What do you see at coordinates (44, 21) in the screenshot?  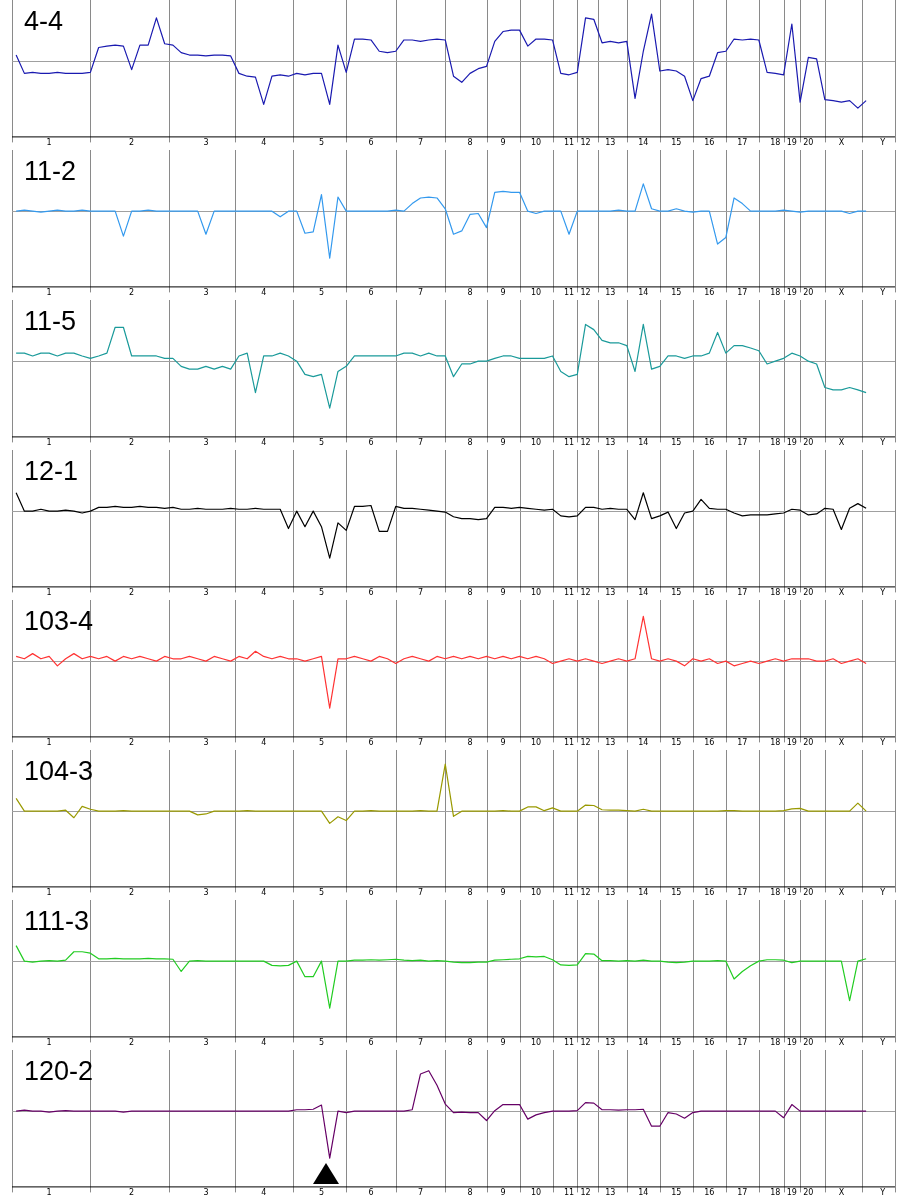 I see `chart-title: 4-4` at bounding box center [44, 21].